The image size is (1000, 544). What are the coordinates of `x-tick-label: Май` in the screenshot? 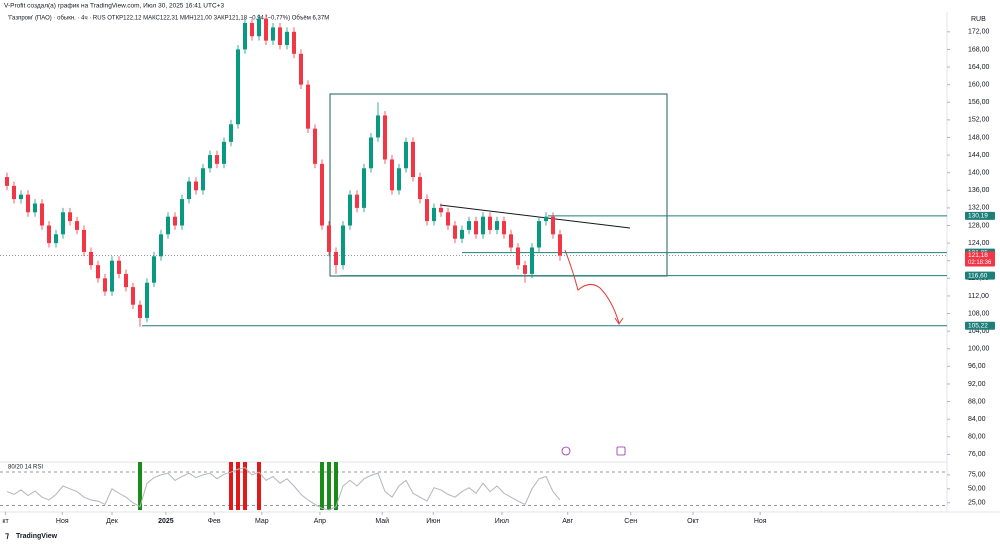 It's located at (382, 521).